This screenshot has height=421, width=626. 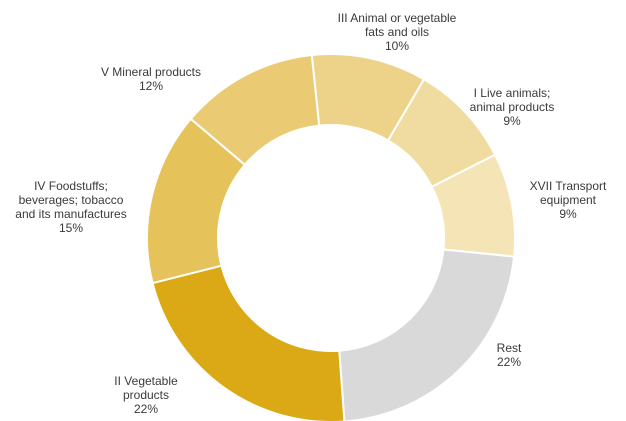 I want to click on slice-category-label: XVII Transport, so click(x=568, y=186).